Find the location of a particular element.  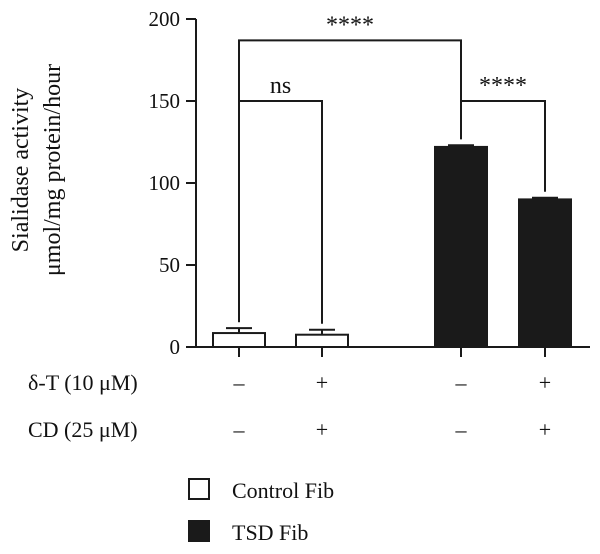

treatment-row-label: CD (25 μM) is located at coordinates (83, 429).